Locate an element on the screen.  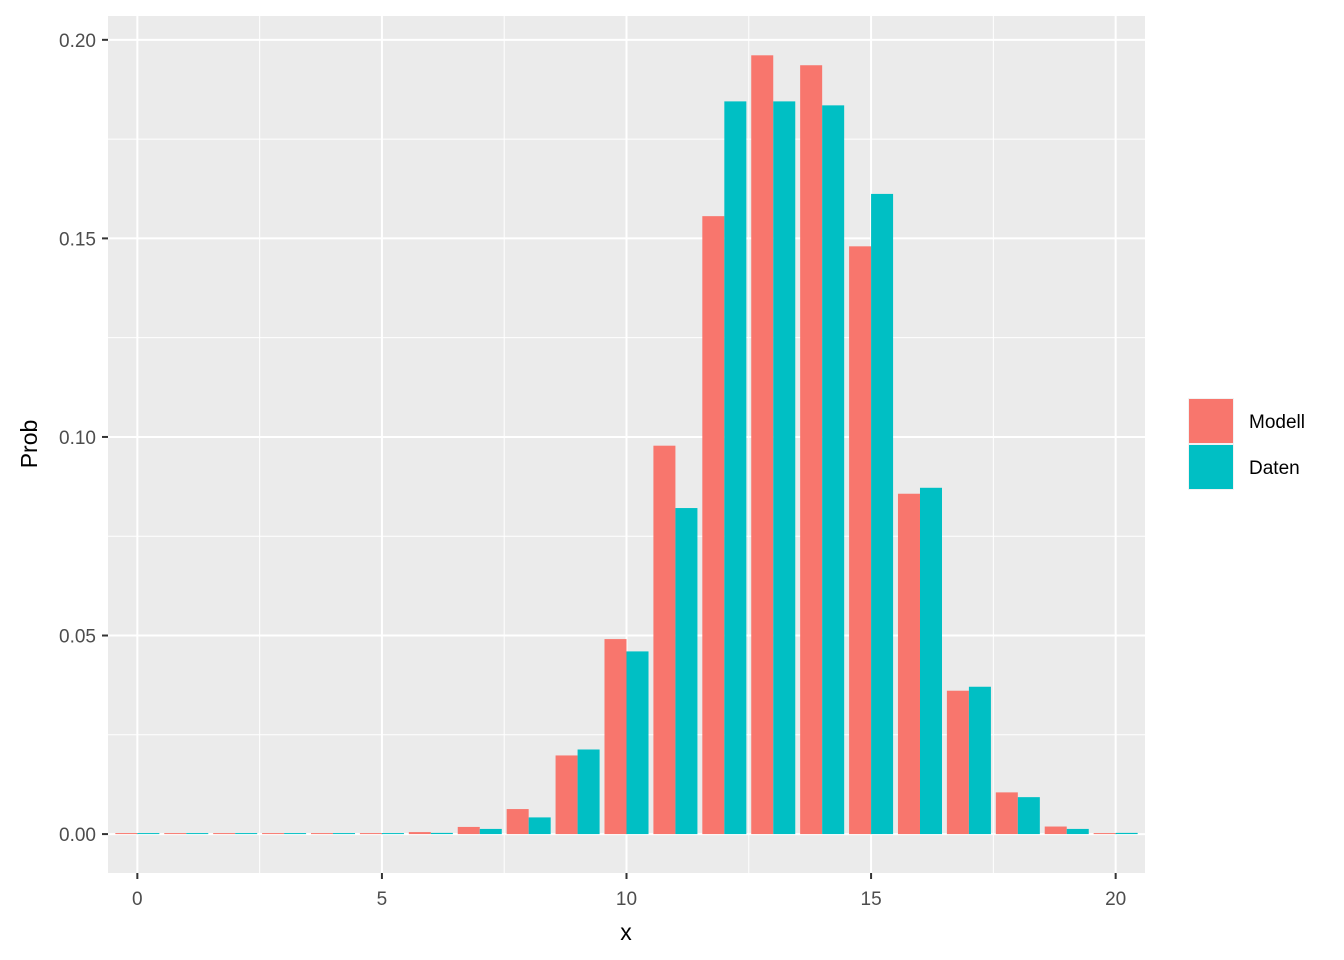
legend: Modell Daten is located at coordinates (1246, 444).